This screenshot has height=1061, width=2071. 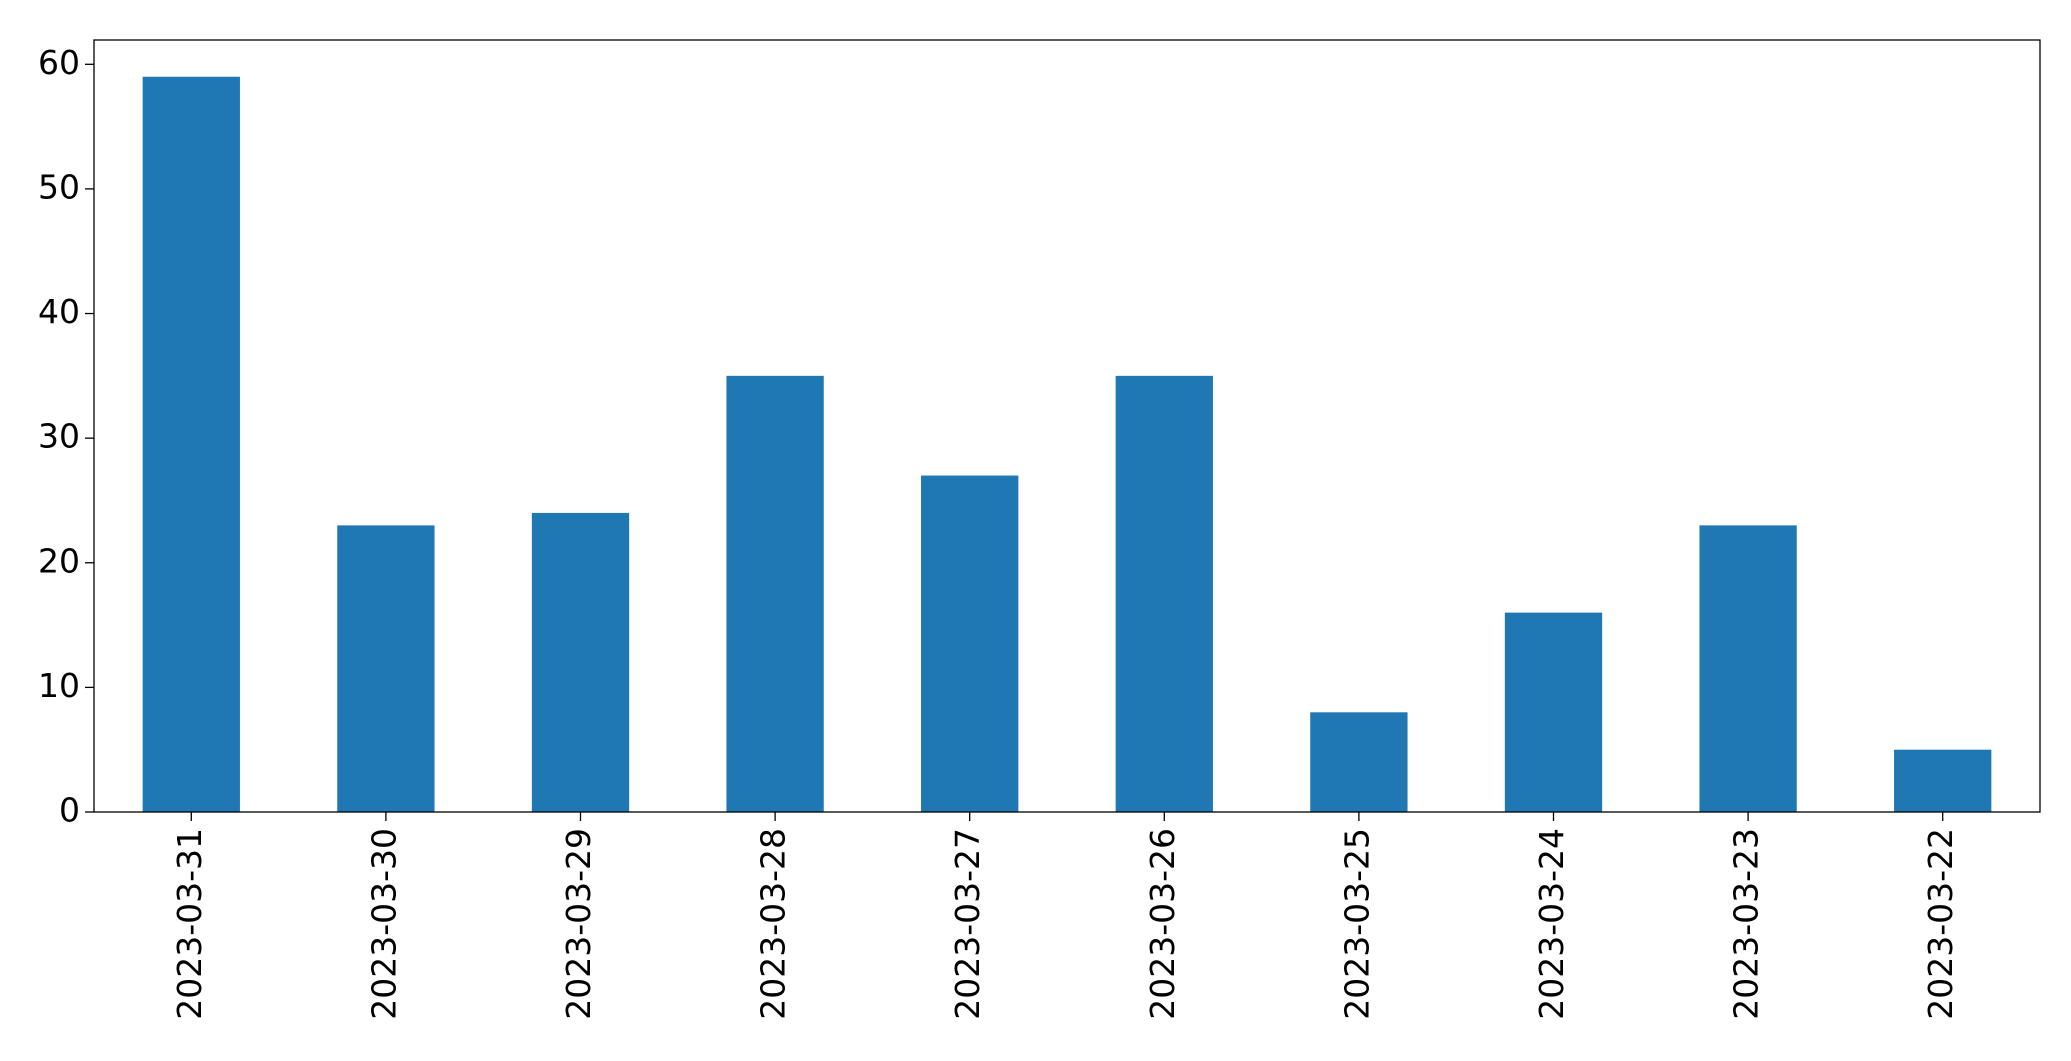 What do you see at coordinates (59, 685) in the screenshot?
I see `y-tick-label: 10` at bounding box center [59, 685].